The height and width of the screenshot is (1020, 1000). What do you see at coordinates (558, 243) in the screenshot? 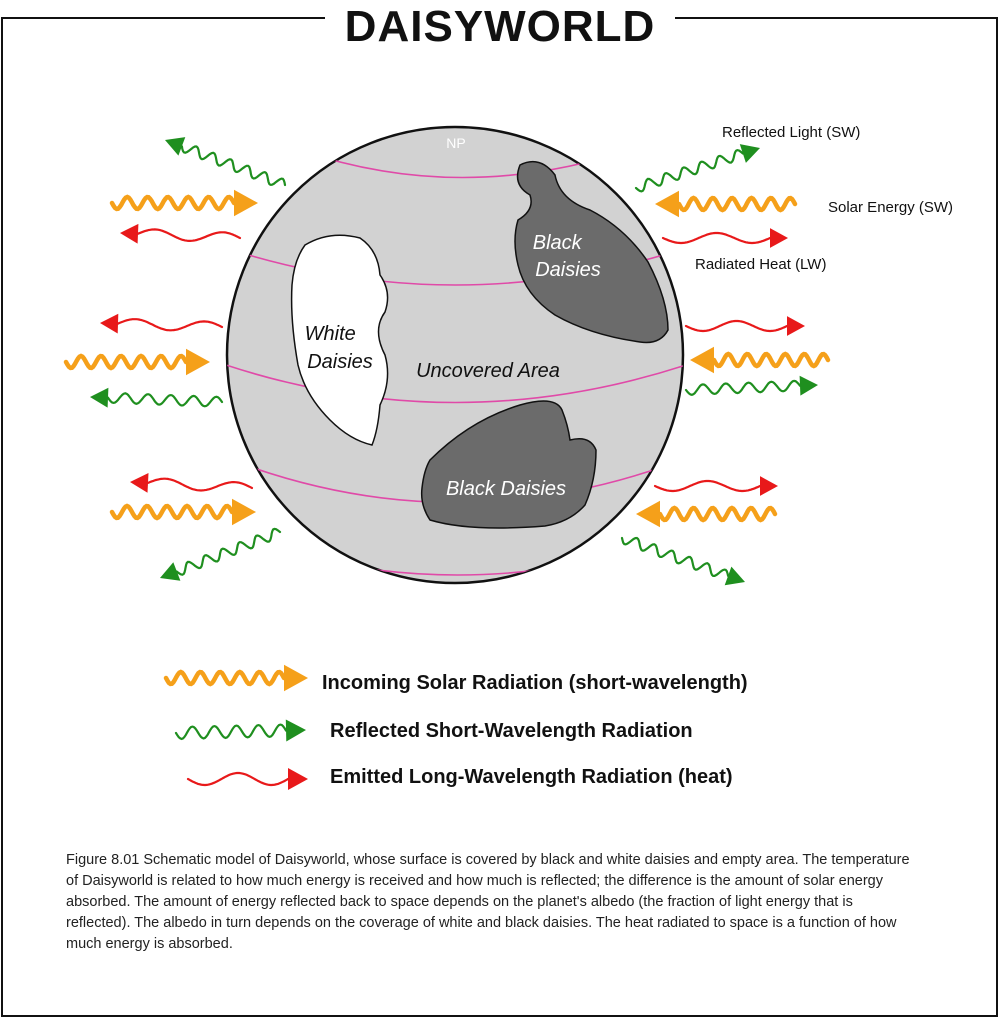
I see `black-daisies-upper-line1: Black` at bounding box center [558, 243].